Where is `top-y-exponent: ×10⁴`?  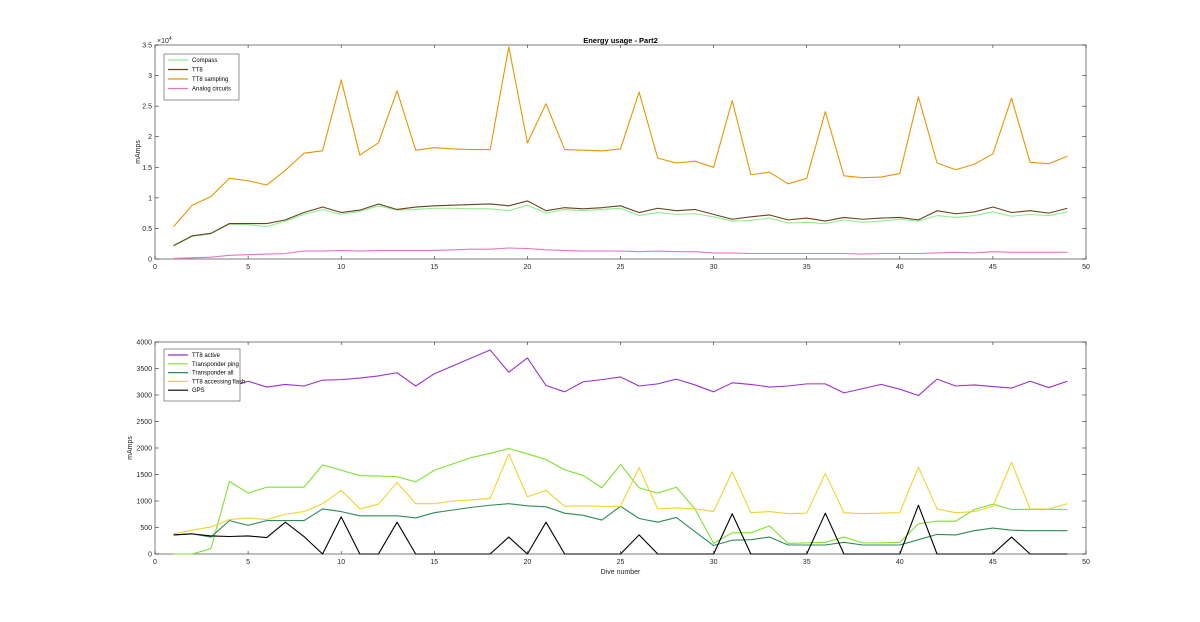 top-y-exponent: ×10⁴ is located at coordinates (164, 40).